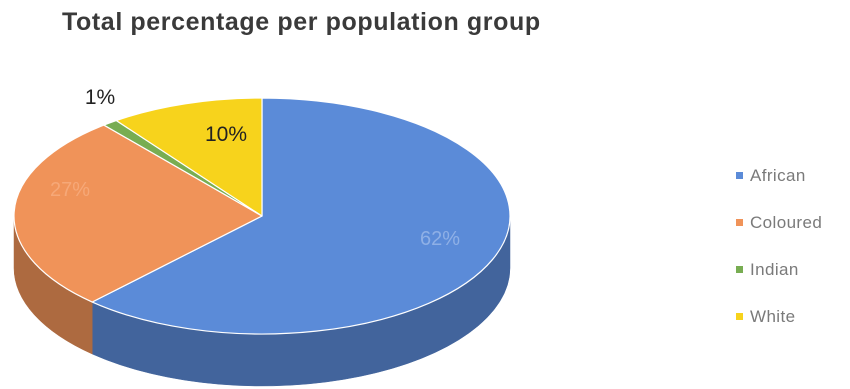 This screenshot has height=389, width=850. What do you see at coordinates (739, 269) in the screenshot?
I see `legend-swatch-indian` at bounding box center [739, 269].